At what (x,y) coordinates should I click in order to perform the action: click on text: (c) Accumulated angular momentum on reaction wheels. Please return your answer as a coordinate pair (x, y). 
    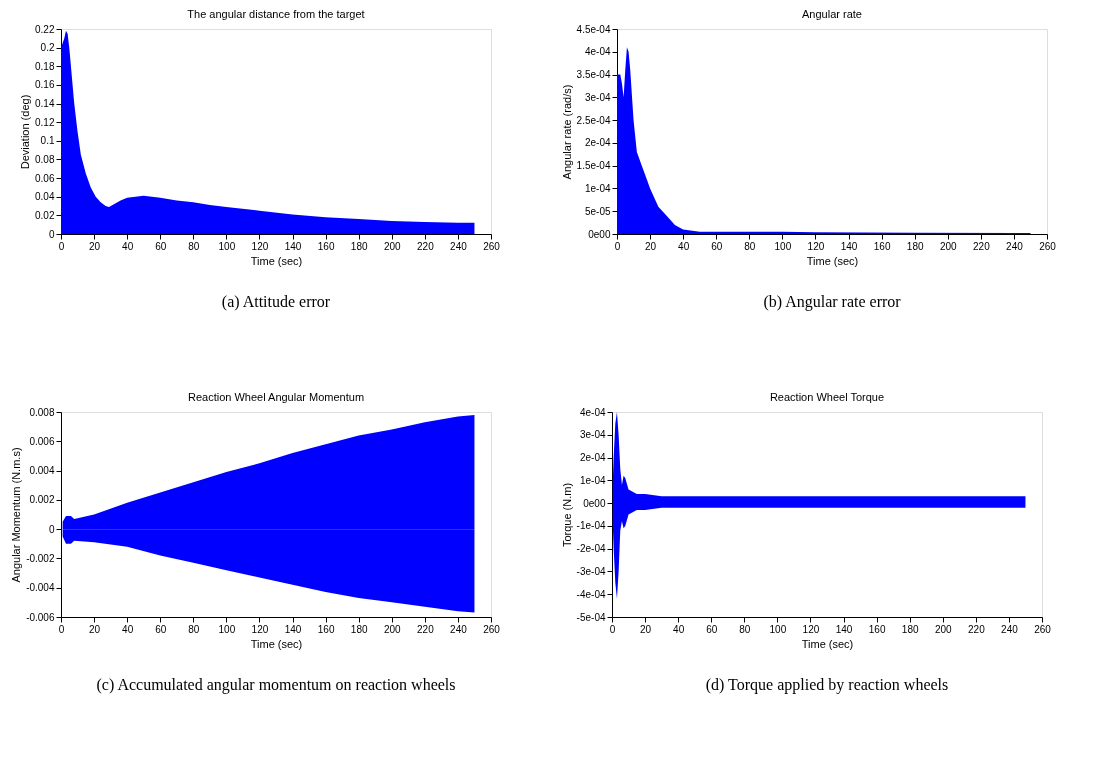
    Looking at the image, I should click on (276, 685).